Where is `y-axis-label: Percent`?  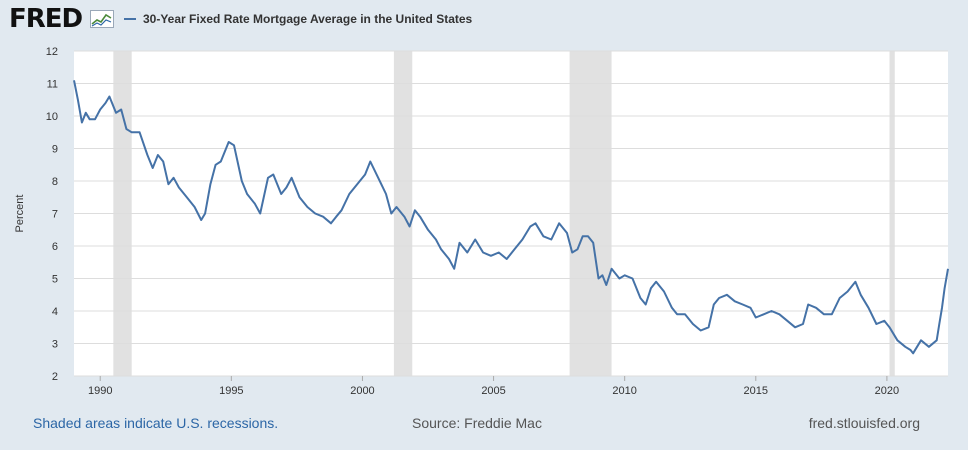 y-axis-label: Percent is located at coordinates (20, 214).